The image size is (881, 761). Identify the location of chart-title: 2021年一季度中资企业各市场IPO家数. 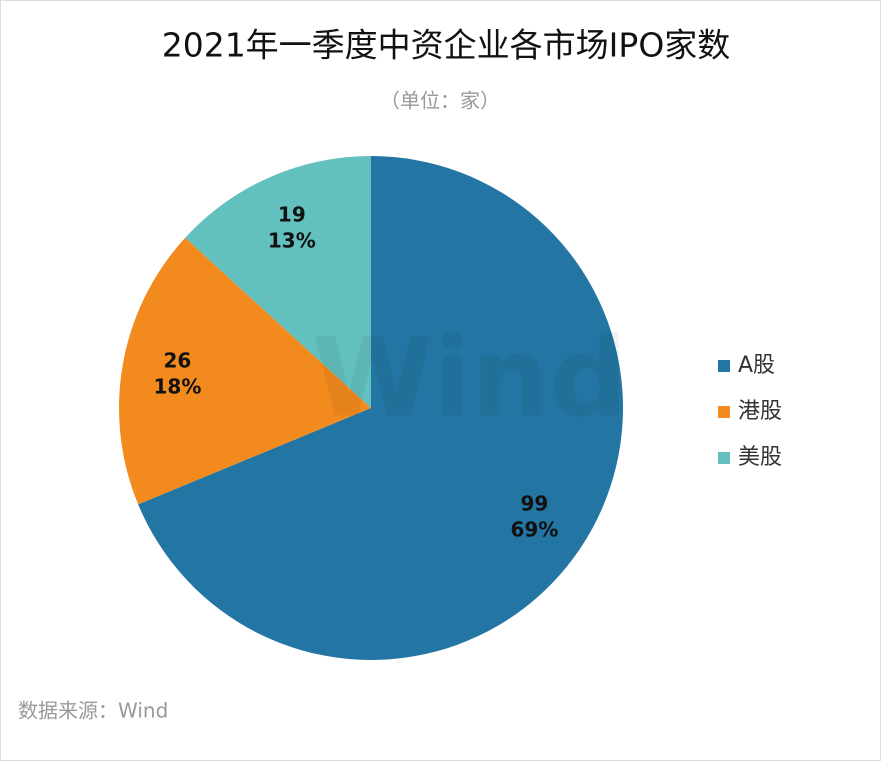
(446, 45).